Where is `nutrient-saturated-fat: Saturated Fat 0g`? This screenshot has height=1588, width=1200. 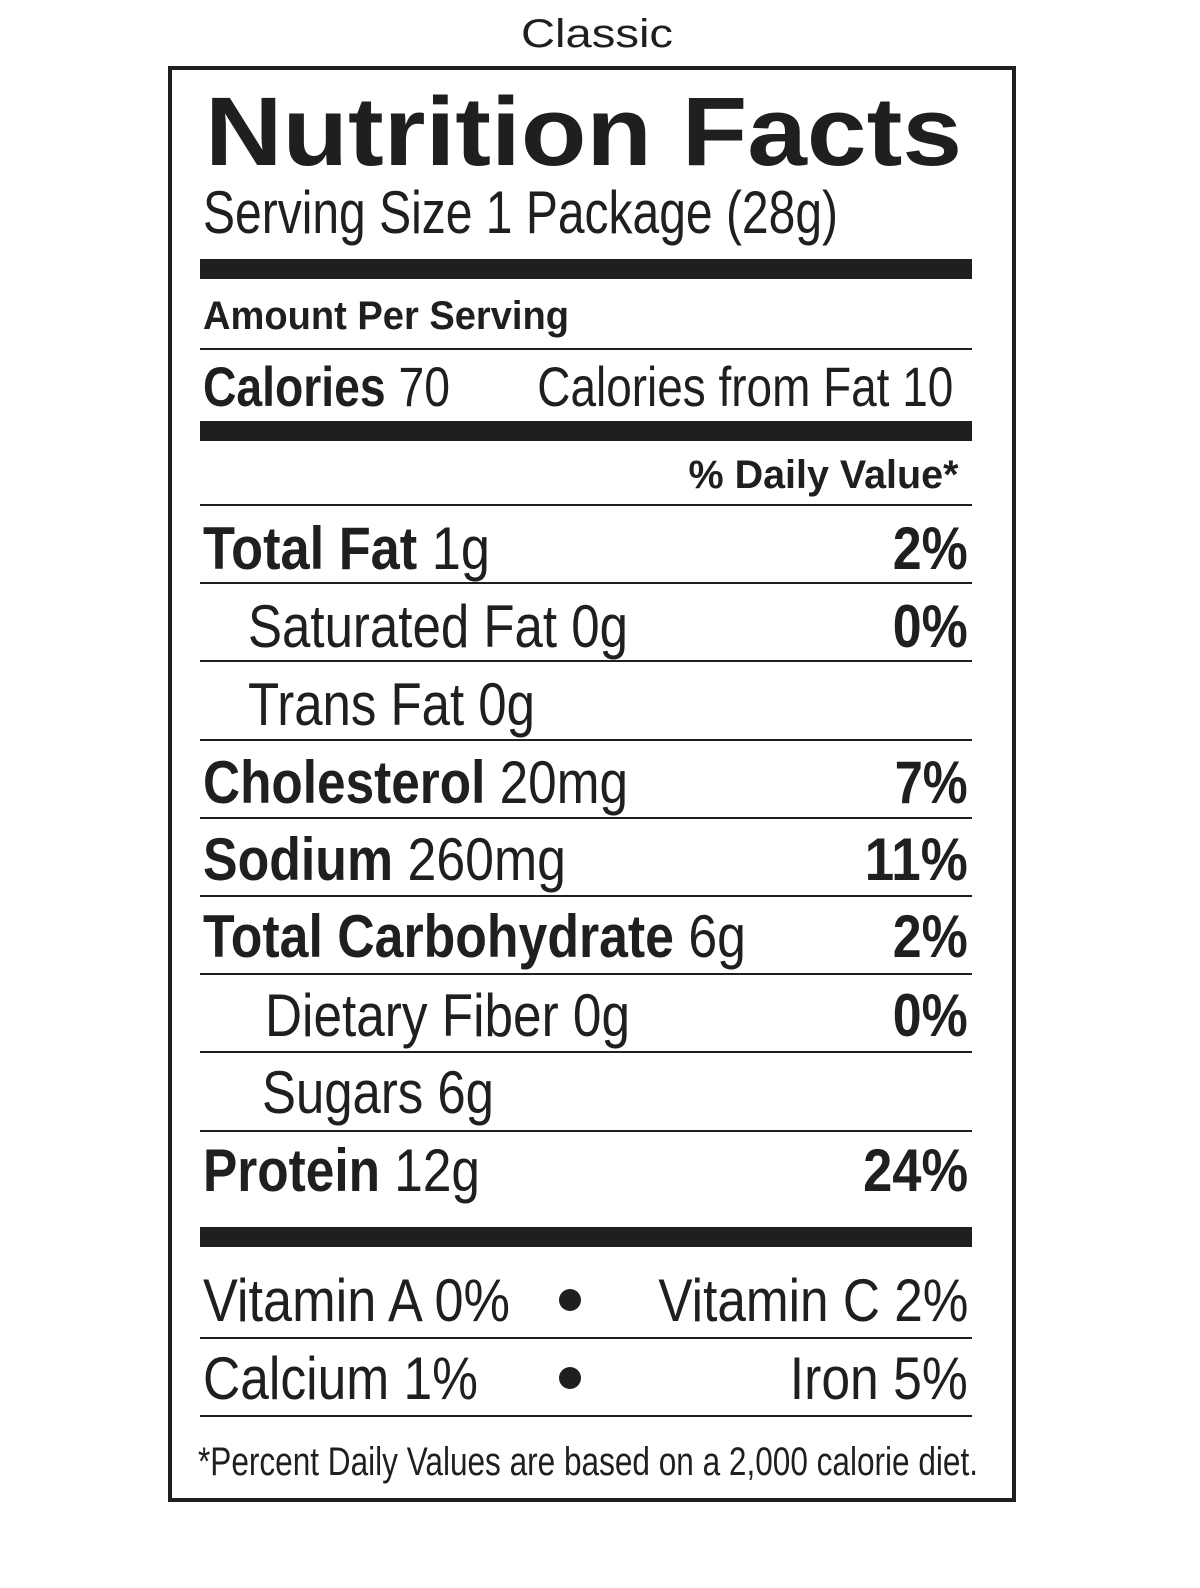 nutrient-saturated-fat: Saturated Fat 0g is located at coordinates (438, 626).